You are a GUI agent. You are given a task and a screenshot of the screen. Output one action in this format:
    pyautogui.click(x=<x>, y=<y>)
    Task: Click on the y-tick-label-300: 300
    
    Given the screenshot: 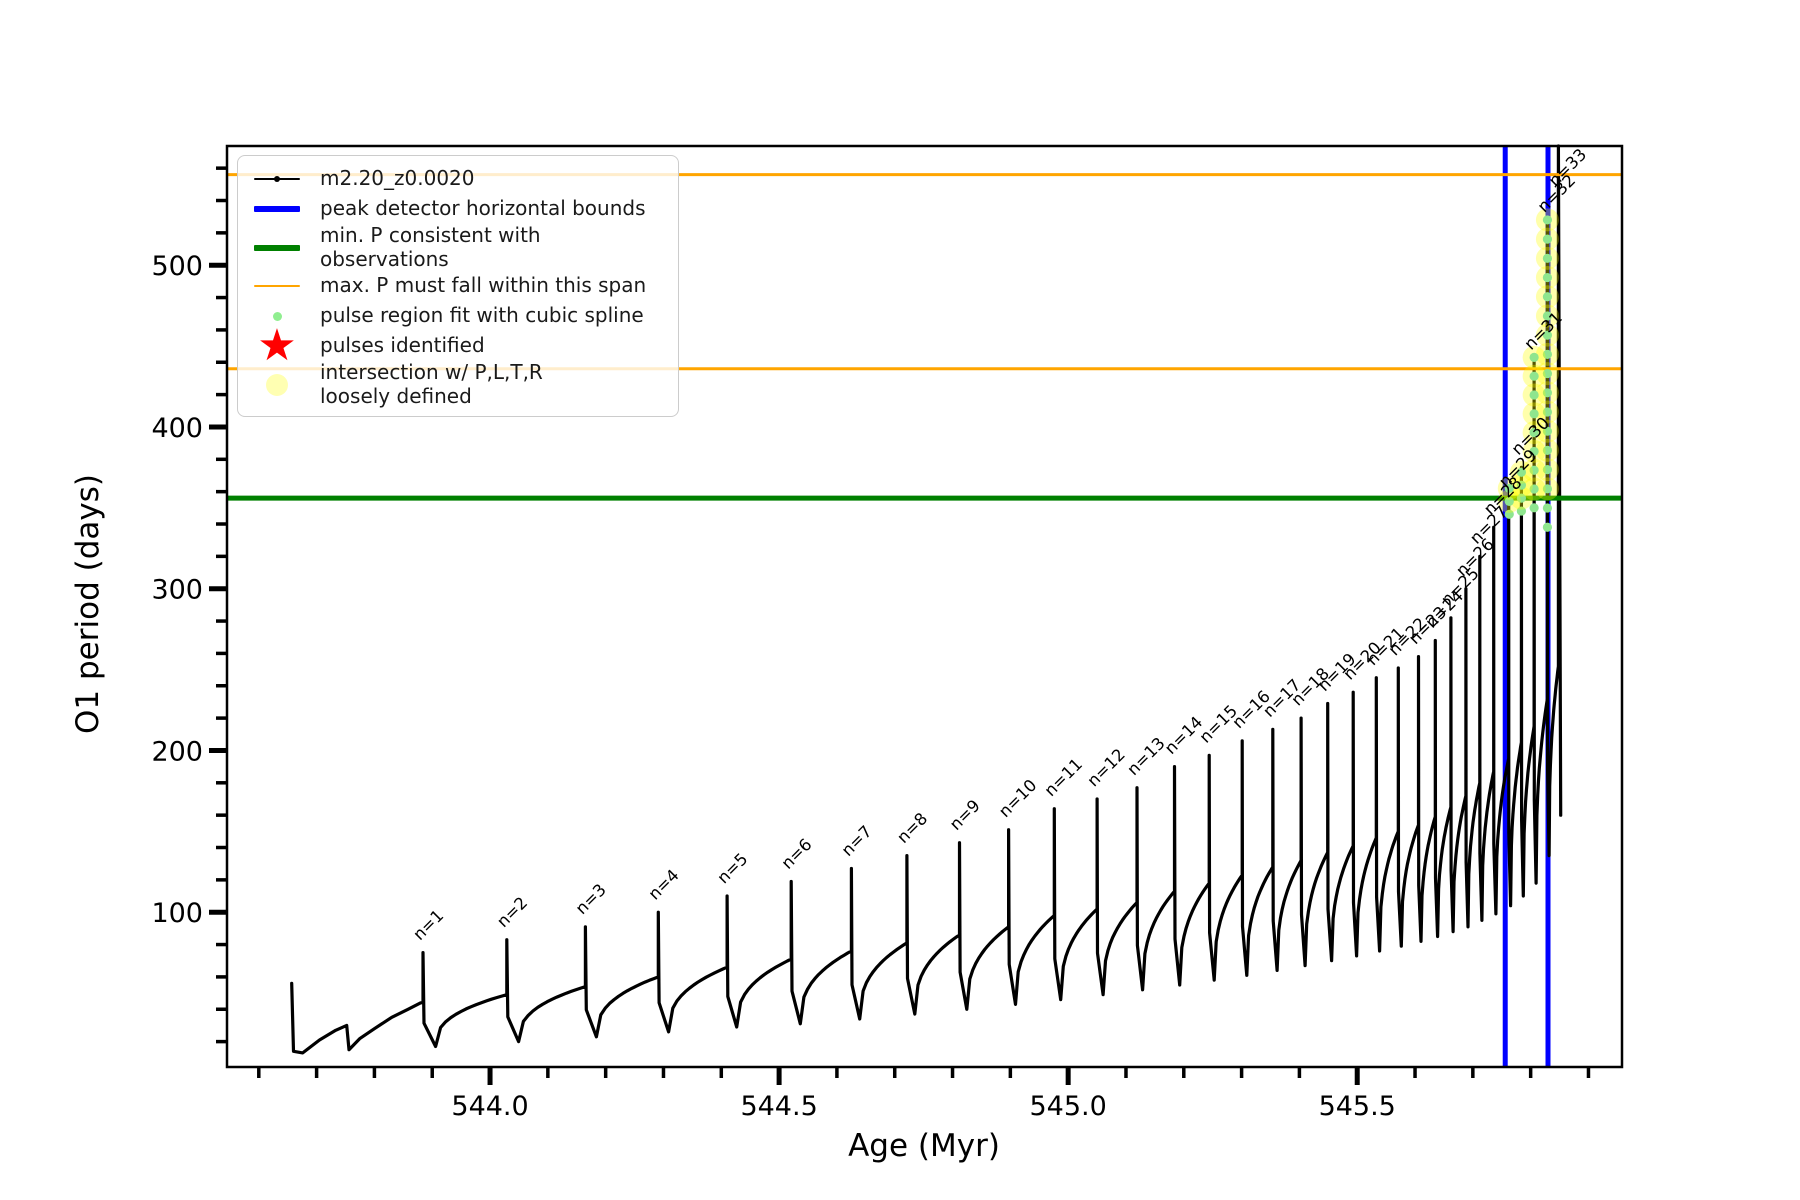 What is the action you would take?
    pyautogui.click(x=177, y=590)
    